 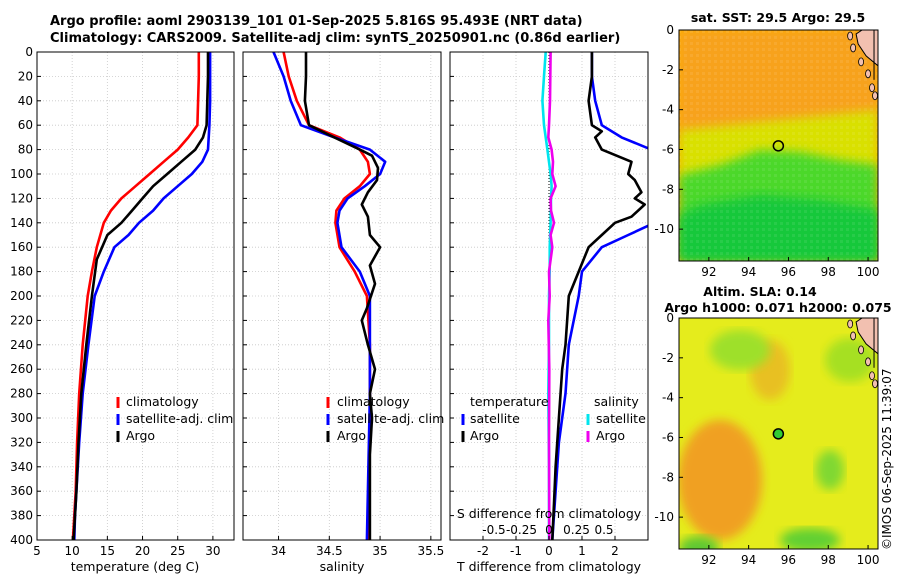 I want to click on x-tick-label: 0, so click(x=549, y=551).